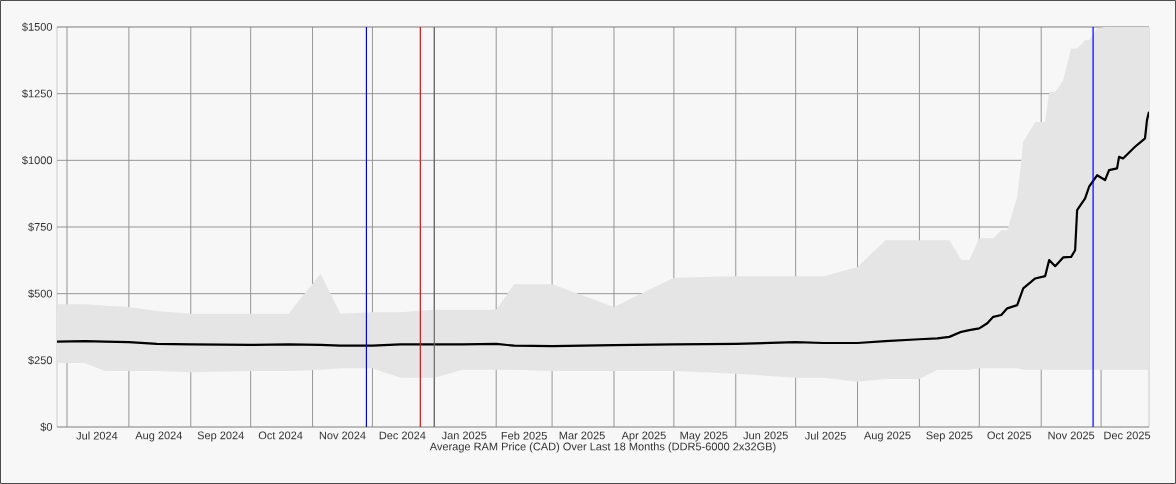 The height and width of the screenshot is (484, 1176). What do you see at coordinates (704, 436) in the screenshot?
I see `x-tick-label: May 2025` at bounding box center [704, 436].